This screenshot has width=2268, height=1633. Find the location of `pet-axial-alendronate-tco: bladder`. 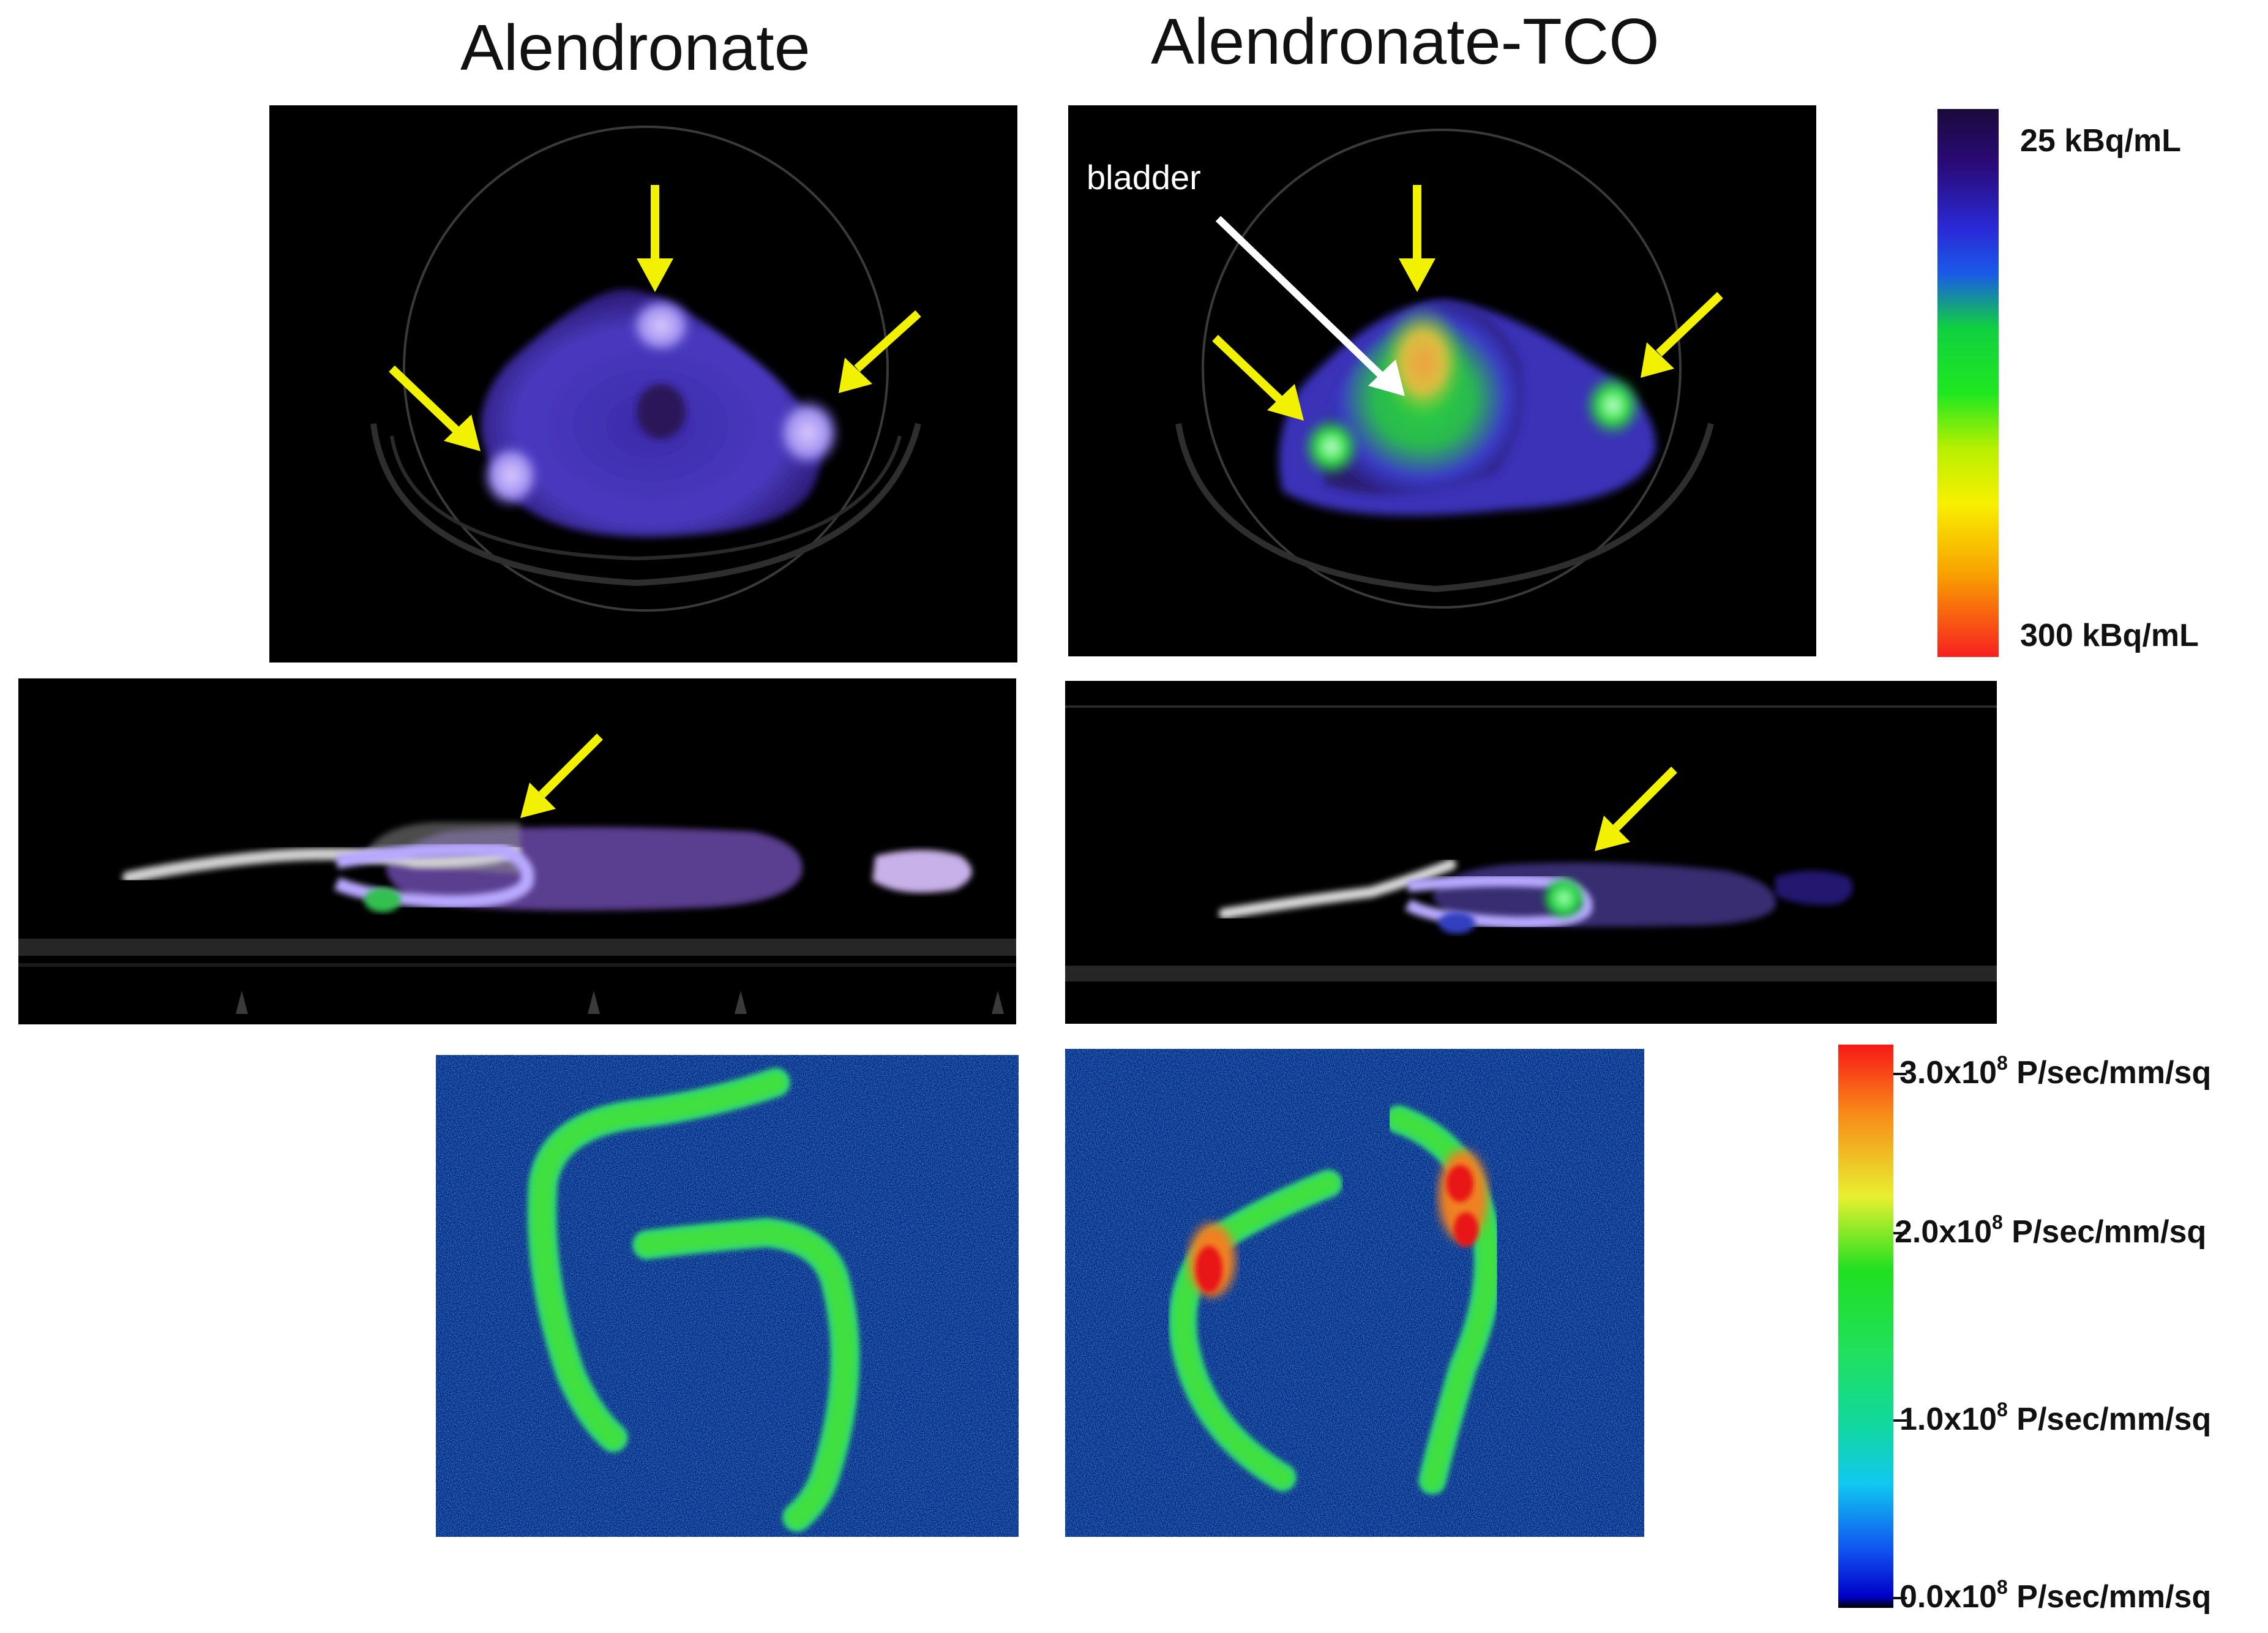

pet-axial-alendronate-tco: bladder is located at coordinates (1442, 380).